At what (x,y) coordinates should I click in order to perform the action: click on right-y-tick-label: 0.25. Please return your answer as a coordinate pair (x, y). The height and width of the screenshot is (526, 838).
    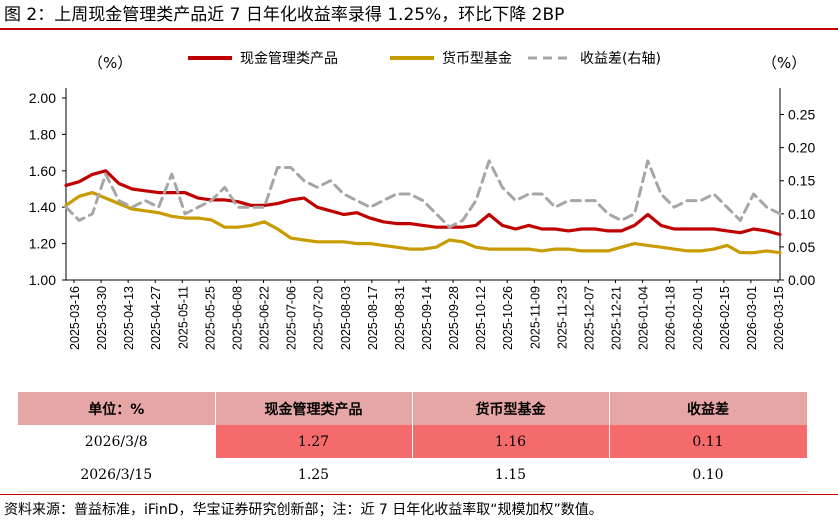
    Looking at the image, I should click on (801, 115).